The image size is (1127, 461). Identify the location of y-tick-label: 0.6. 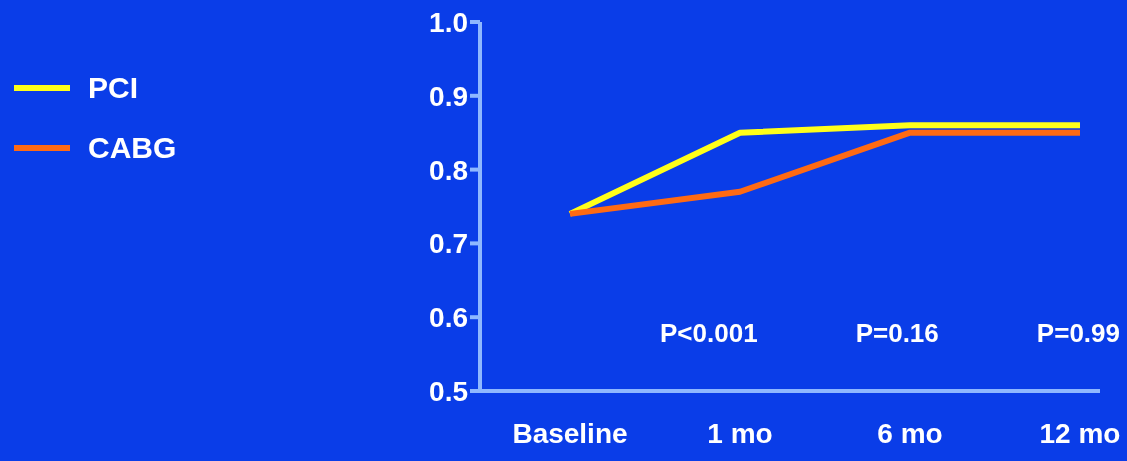
(448, 318).